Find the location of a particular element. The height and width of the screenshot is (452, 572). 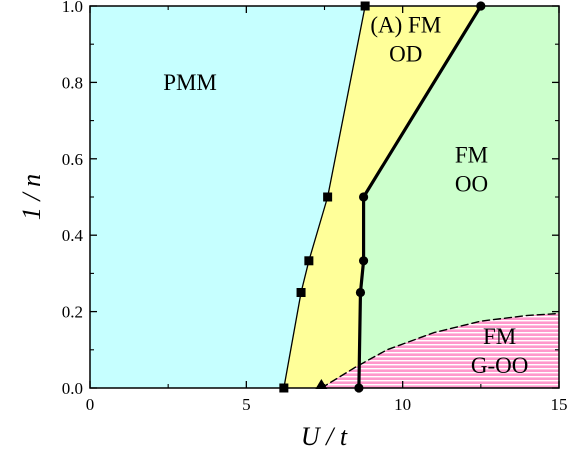

region-label-line: G-OO is located at coordinates (500, 365).